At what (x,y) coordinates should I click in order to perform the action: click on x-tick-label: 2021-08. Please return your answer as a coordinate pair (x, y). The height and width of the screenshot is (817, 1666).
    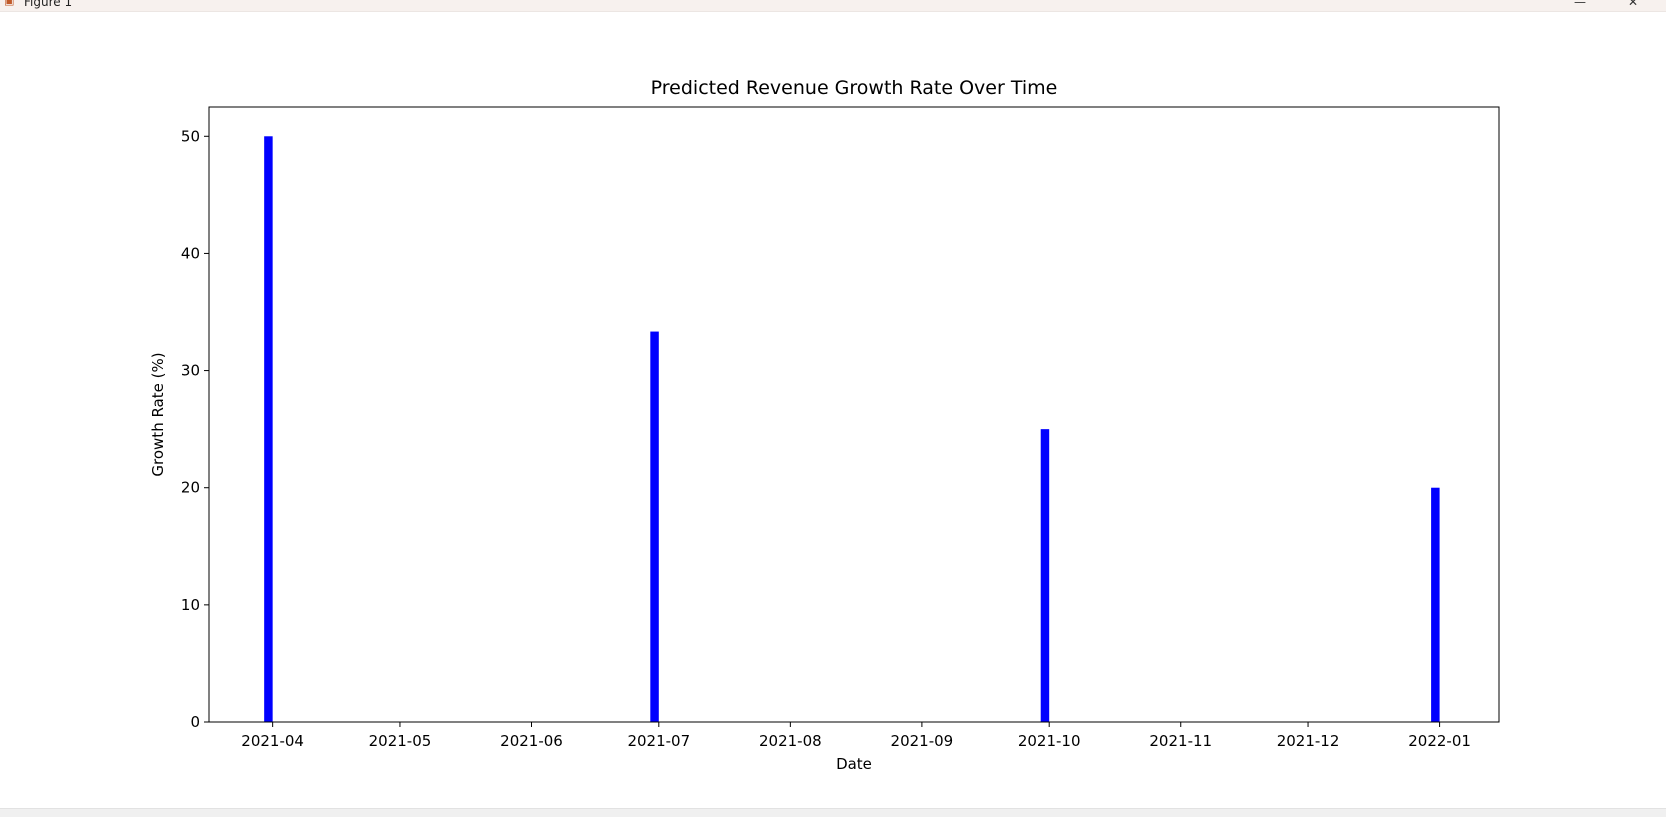
    Looking at the image, I should click on (790, 741).